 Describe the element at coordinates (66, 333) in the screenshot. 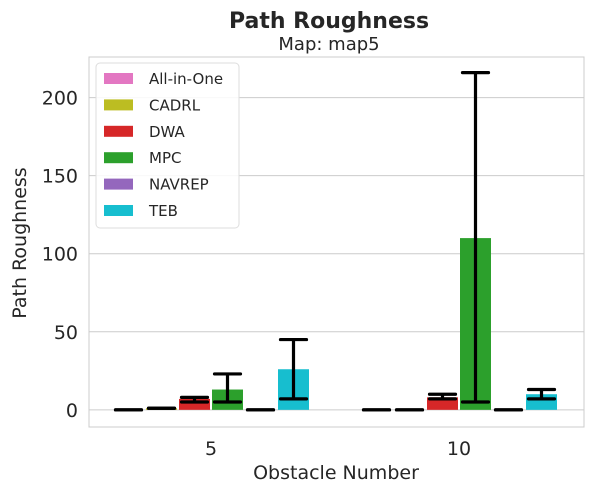

I see `y-tick-label: 50` at that location.